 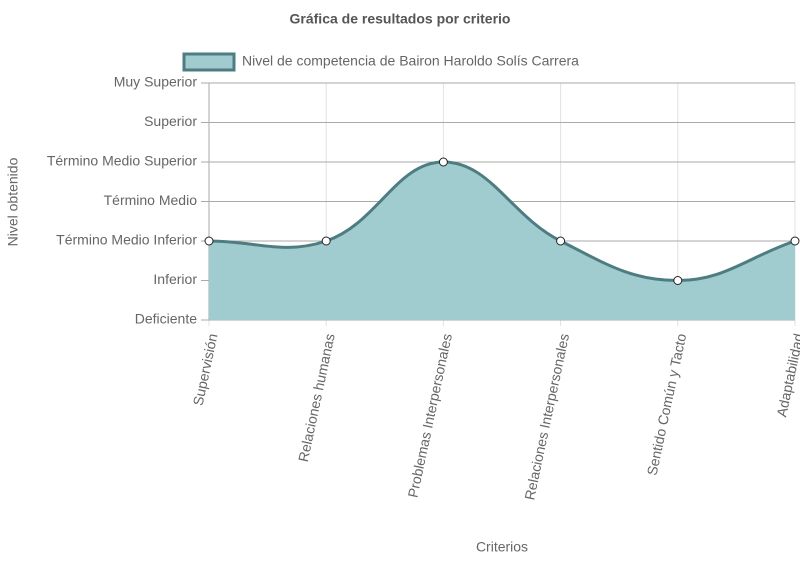 I want to click on y-tick-label: Término Medio Superior, so click(x=122, y=161).